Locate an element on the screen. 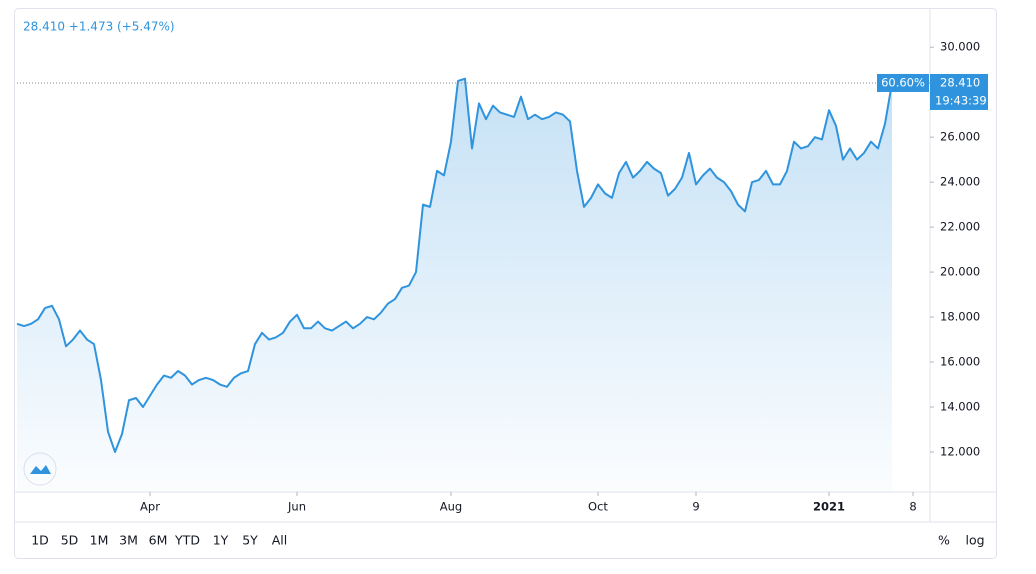 This screenshot has height=574, width=1036. range-button: YTD is located at coordinates (187, 540).